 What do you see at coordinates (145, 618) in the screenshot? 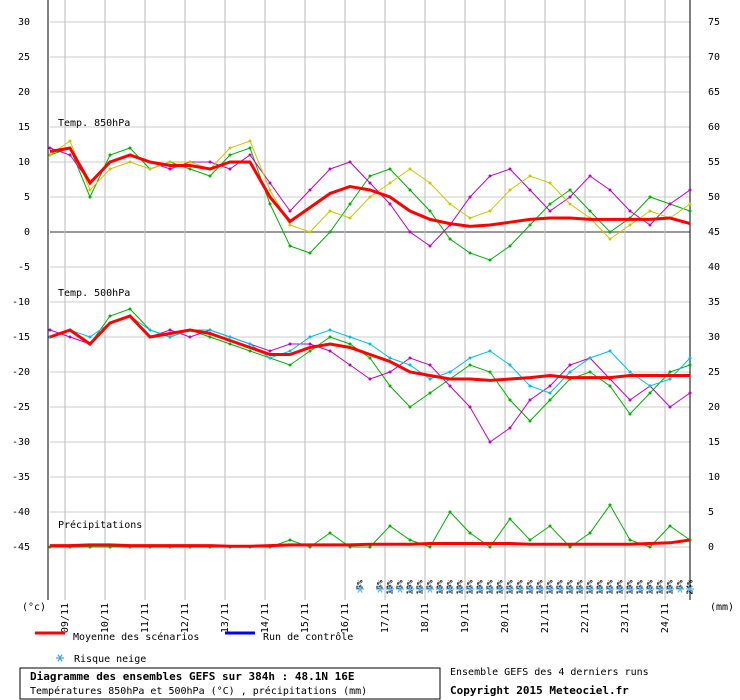
I see `x-tick-label: 11/11` at bounding box center [145, 618].